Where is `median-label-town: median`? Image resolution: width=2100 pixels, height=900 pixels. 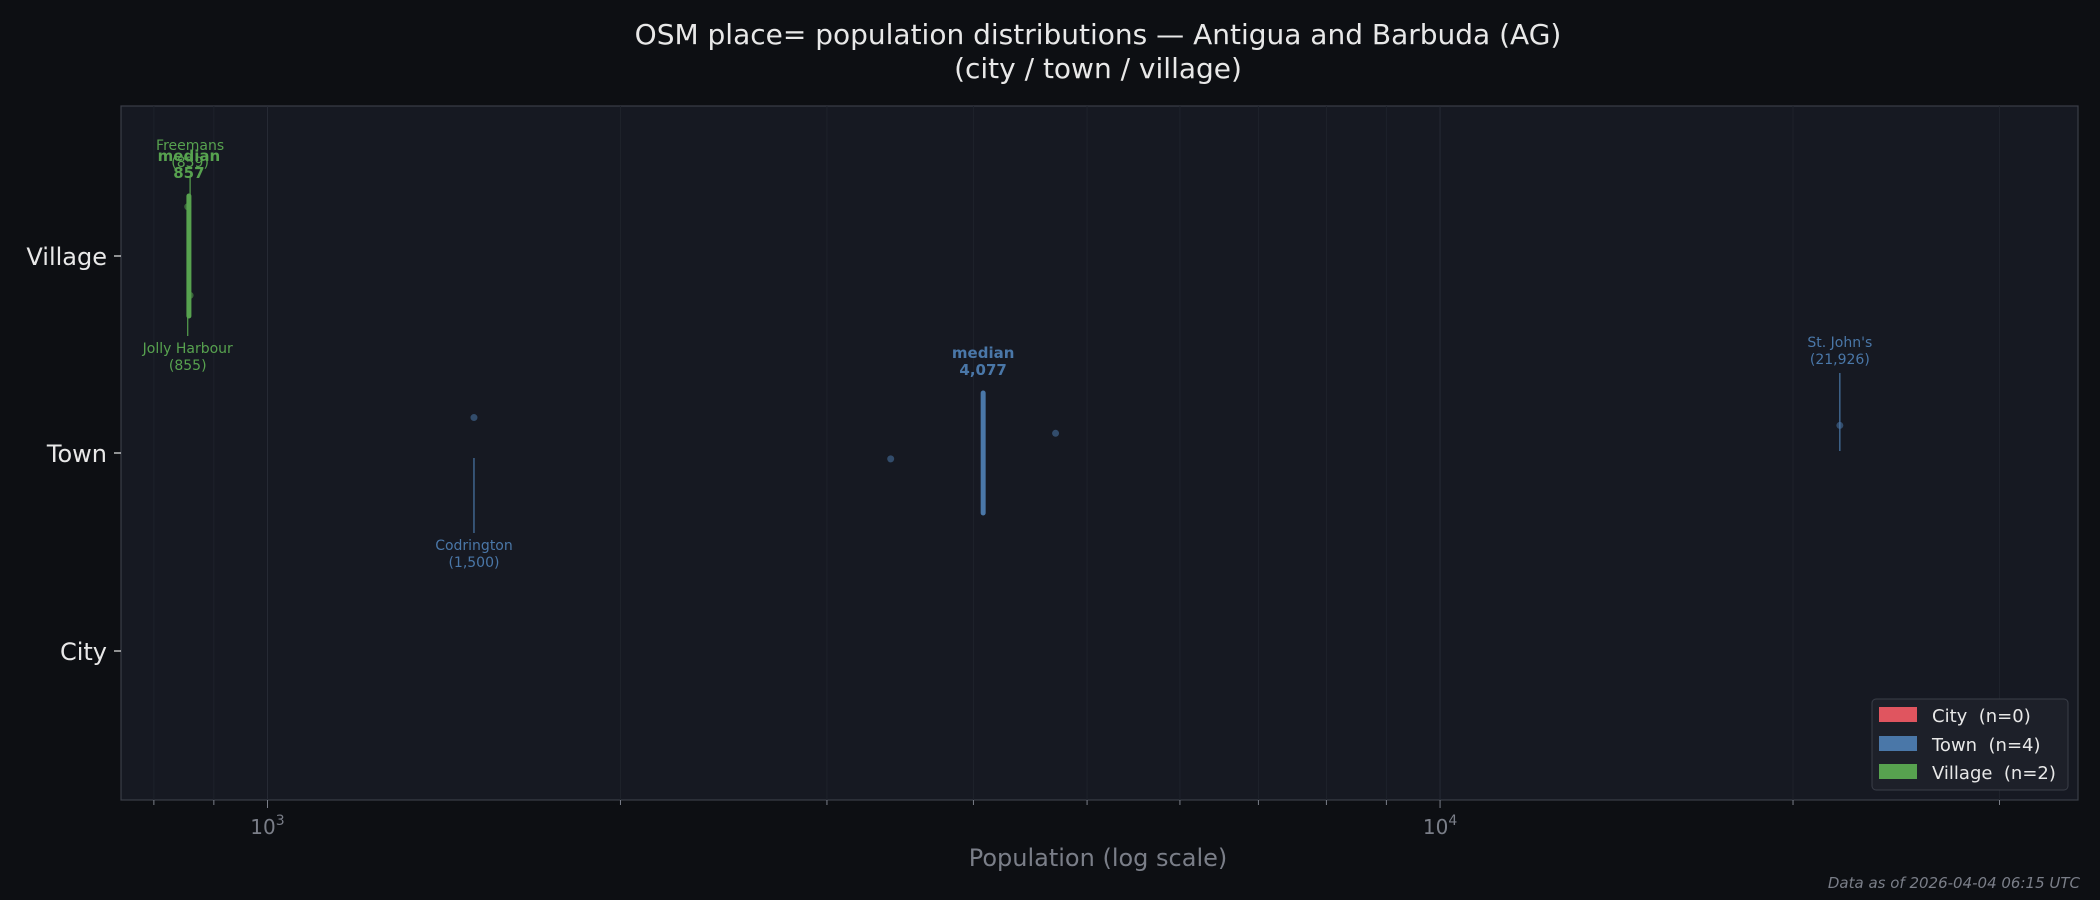
median-label-town: median is located at coordinates (983, 353).